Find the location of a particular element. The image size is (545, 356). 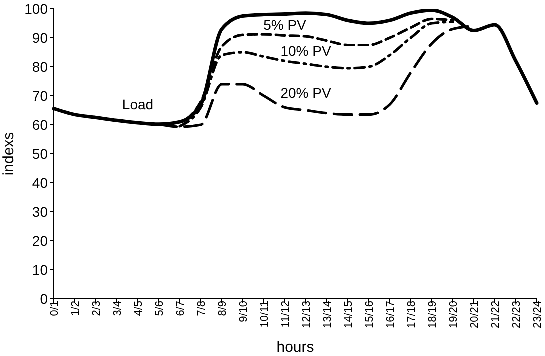

x-tick-label: 7/8 is located at coordinates (202, 308).